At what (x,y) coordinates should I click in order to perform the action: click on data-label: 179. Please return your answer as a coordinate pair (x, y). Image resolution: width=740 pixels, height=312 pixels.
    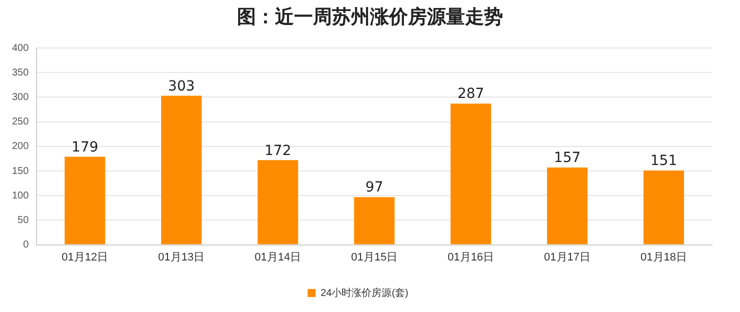
    Looking at the image, I should click on (85, 147).